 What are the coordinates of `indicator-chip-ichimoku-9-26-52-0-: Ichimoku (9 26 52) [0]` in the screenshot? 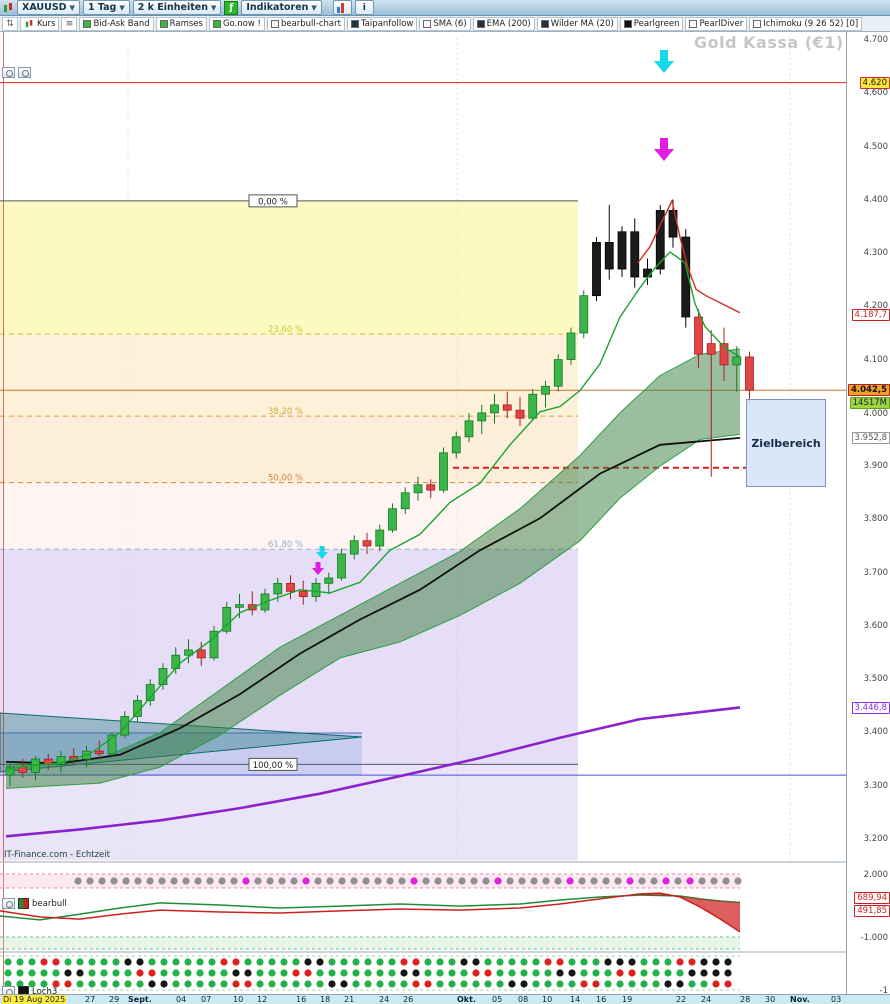 It's located at (806, 23).